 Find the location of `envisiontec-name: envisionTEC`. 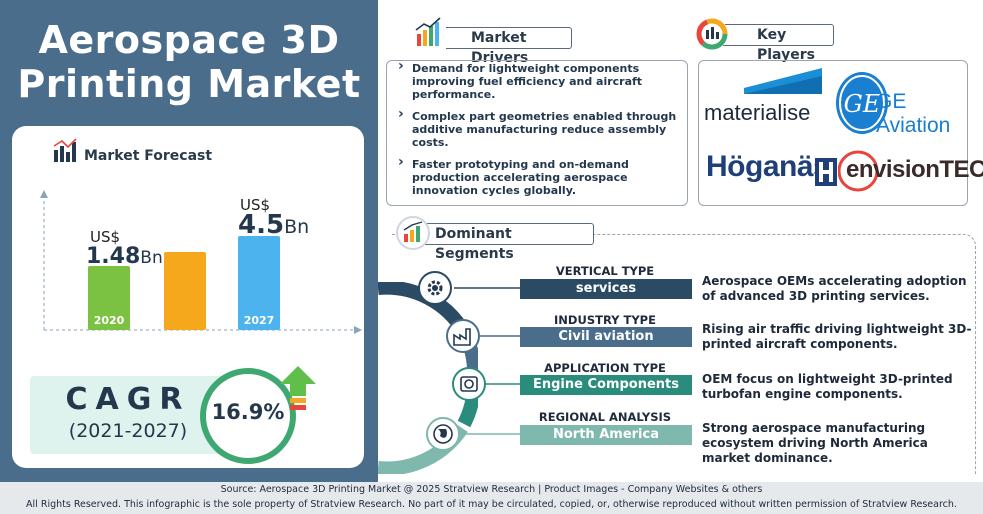

envisiontec-name: envisionTEC is located at coordinates (914, 169).